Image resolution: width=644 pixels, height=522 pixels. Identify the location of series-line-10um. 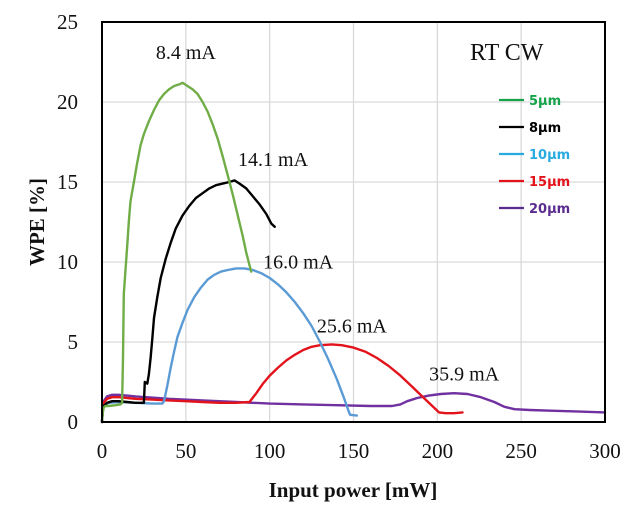
(229, 345).